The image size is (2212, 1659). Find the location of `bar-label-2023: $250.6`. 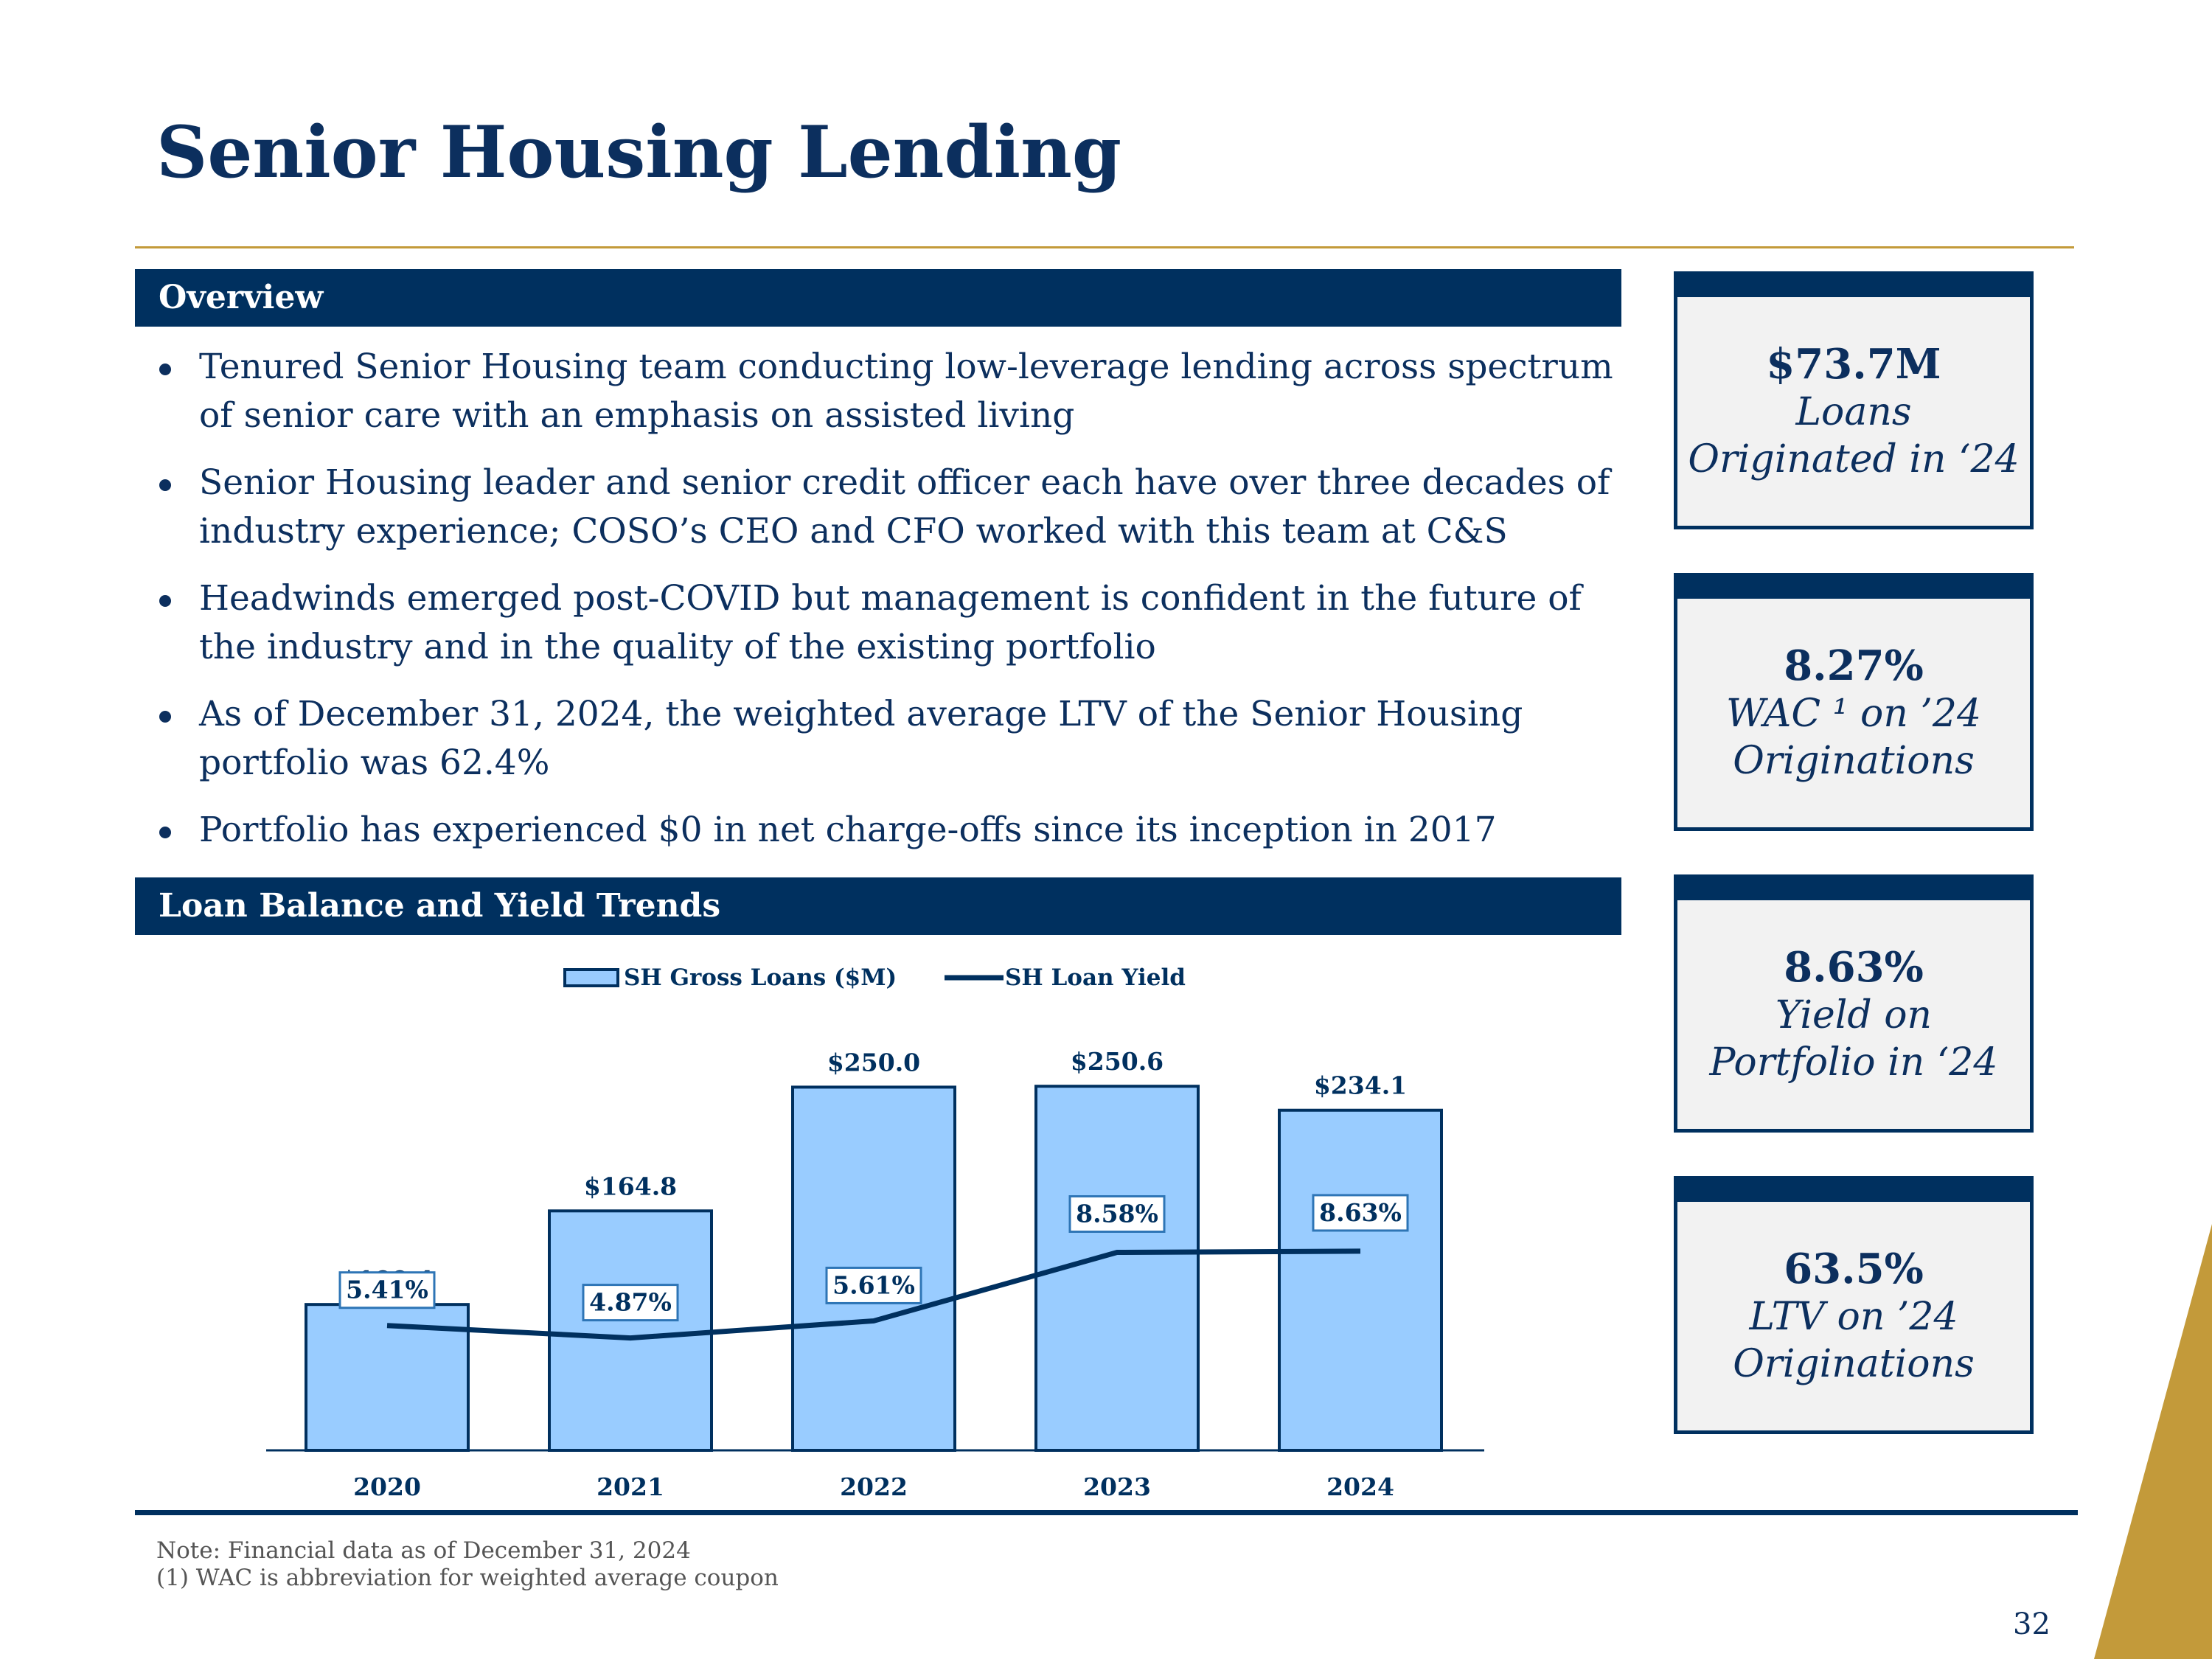

bar-label-2023: $250.6 is located at coordinates (1117, 1061).